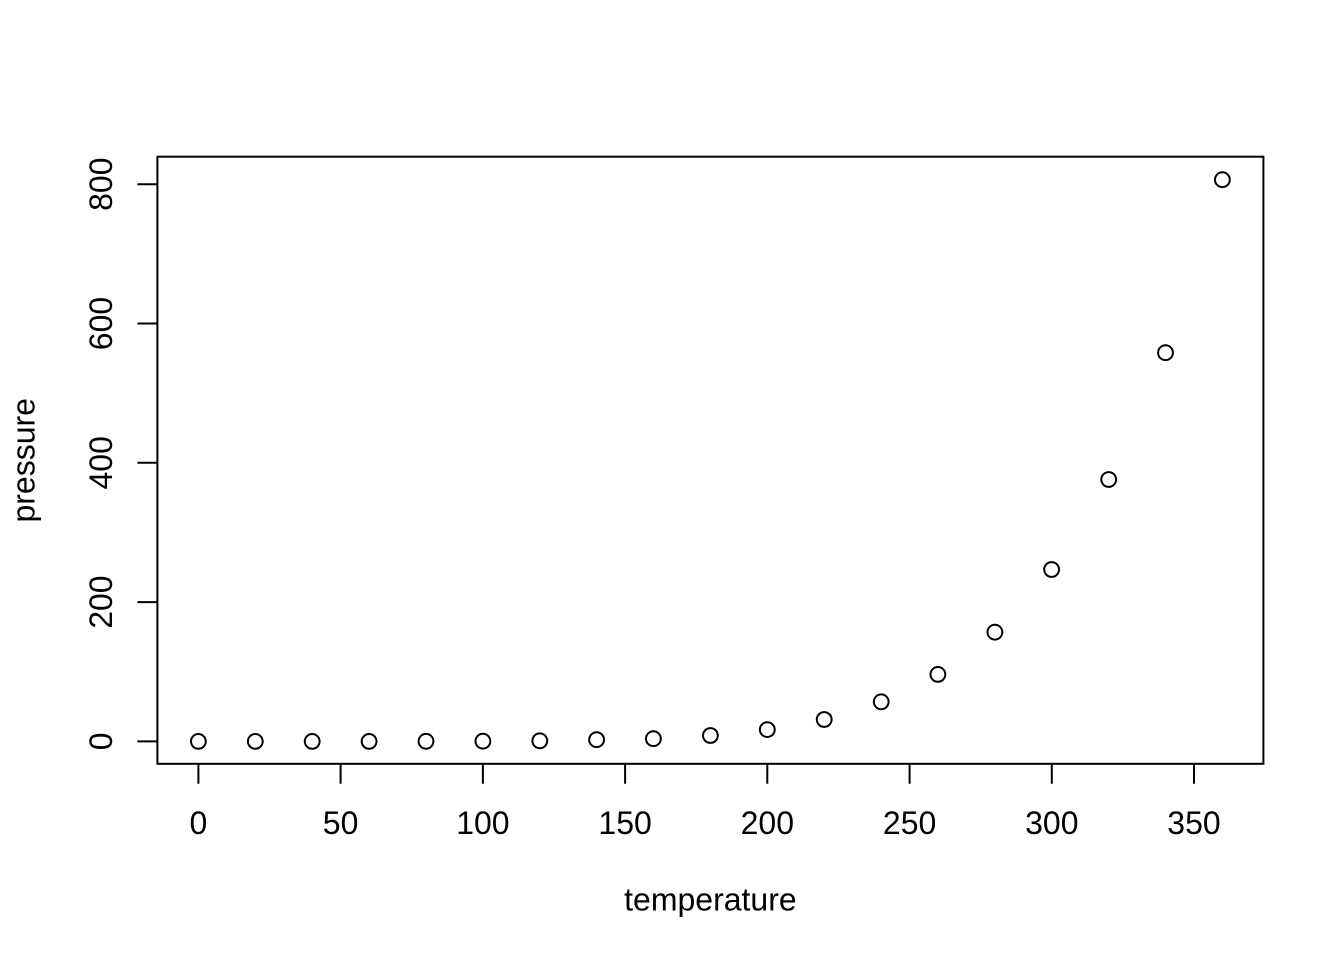 Image resolution: width=1344 pixels, height=960 pixels. I want to click on svg-text: 50, so click(341, 823).